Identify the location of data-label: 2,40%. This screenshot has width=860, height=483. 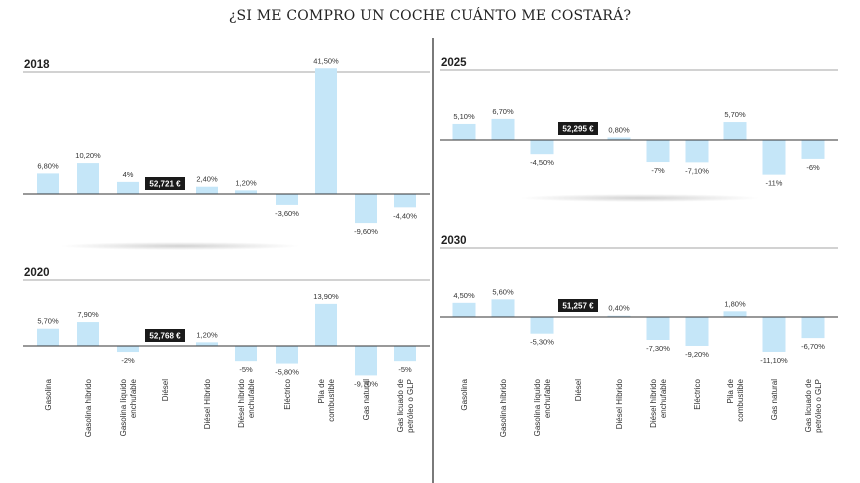
(207, 179).